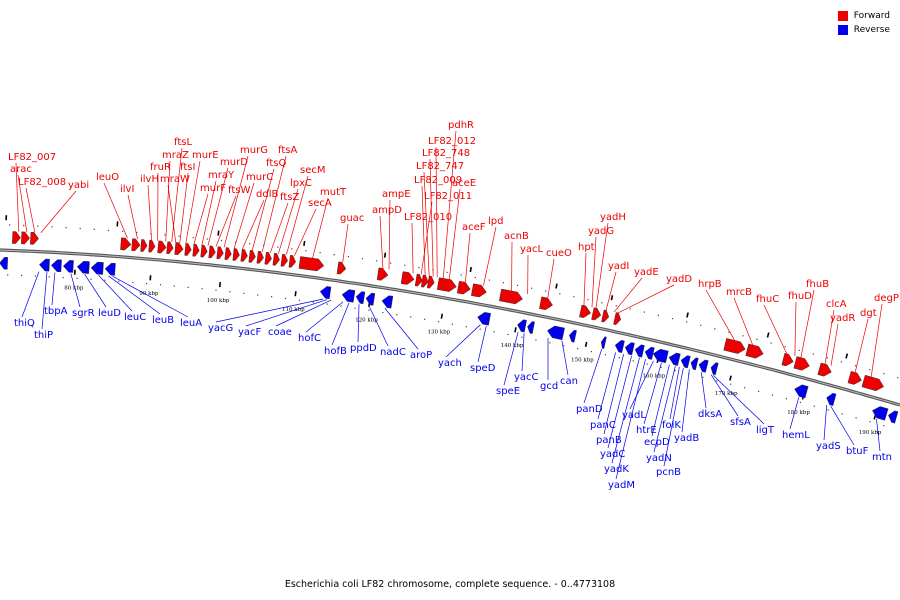 This screenshot has height=600, width=900. What do you see at coordinates (601, 231) in the screenshot?
I see `forward-gene-label: yadG` at bounding box center [601, 231].